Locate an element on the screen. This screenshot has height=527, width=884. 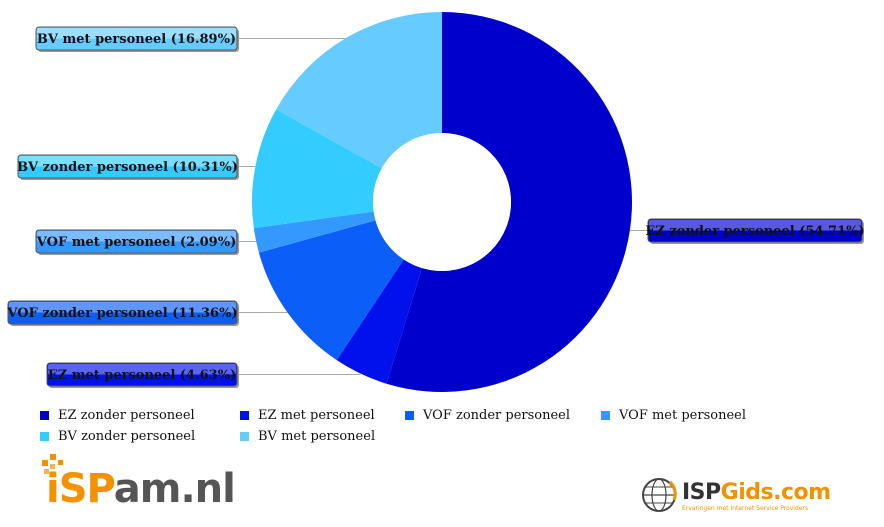
callout-ez-zonder-personeel: EZ zonder personeel (54.71%) is located at coordinates (755, 231).